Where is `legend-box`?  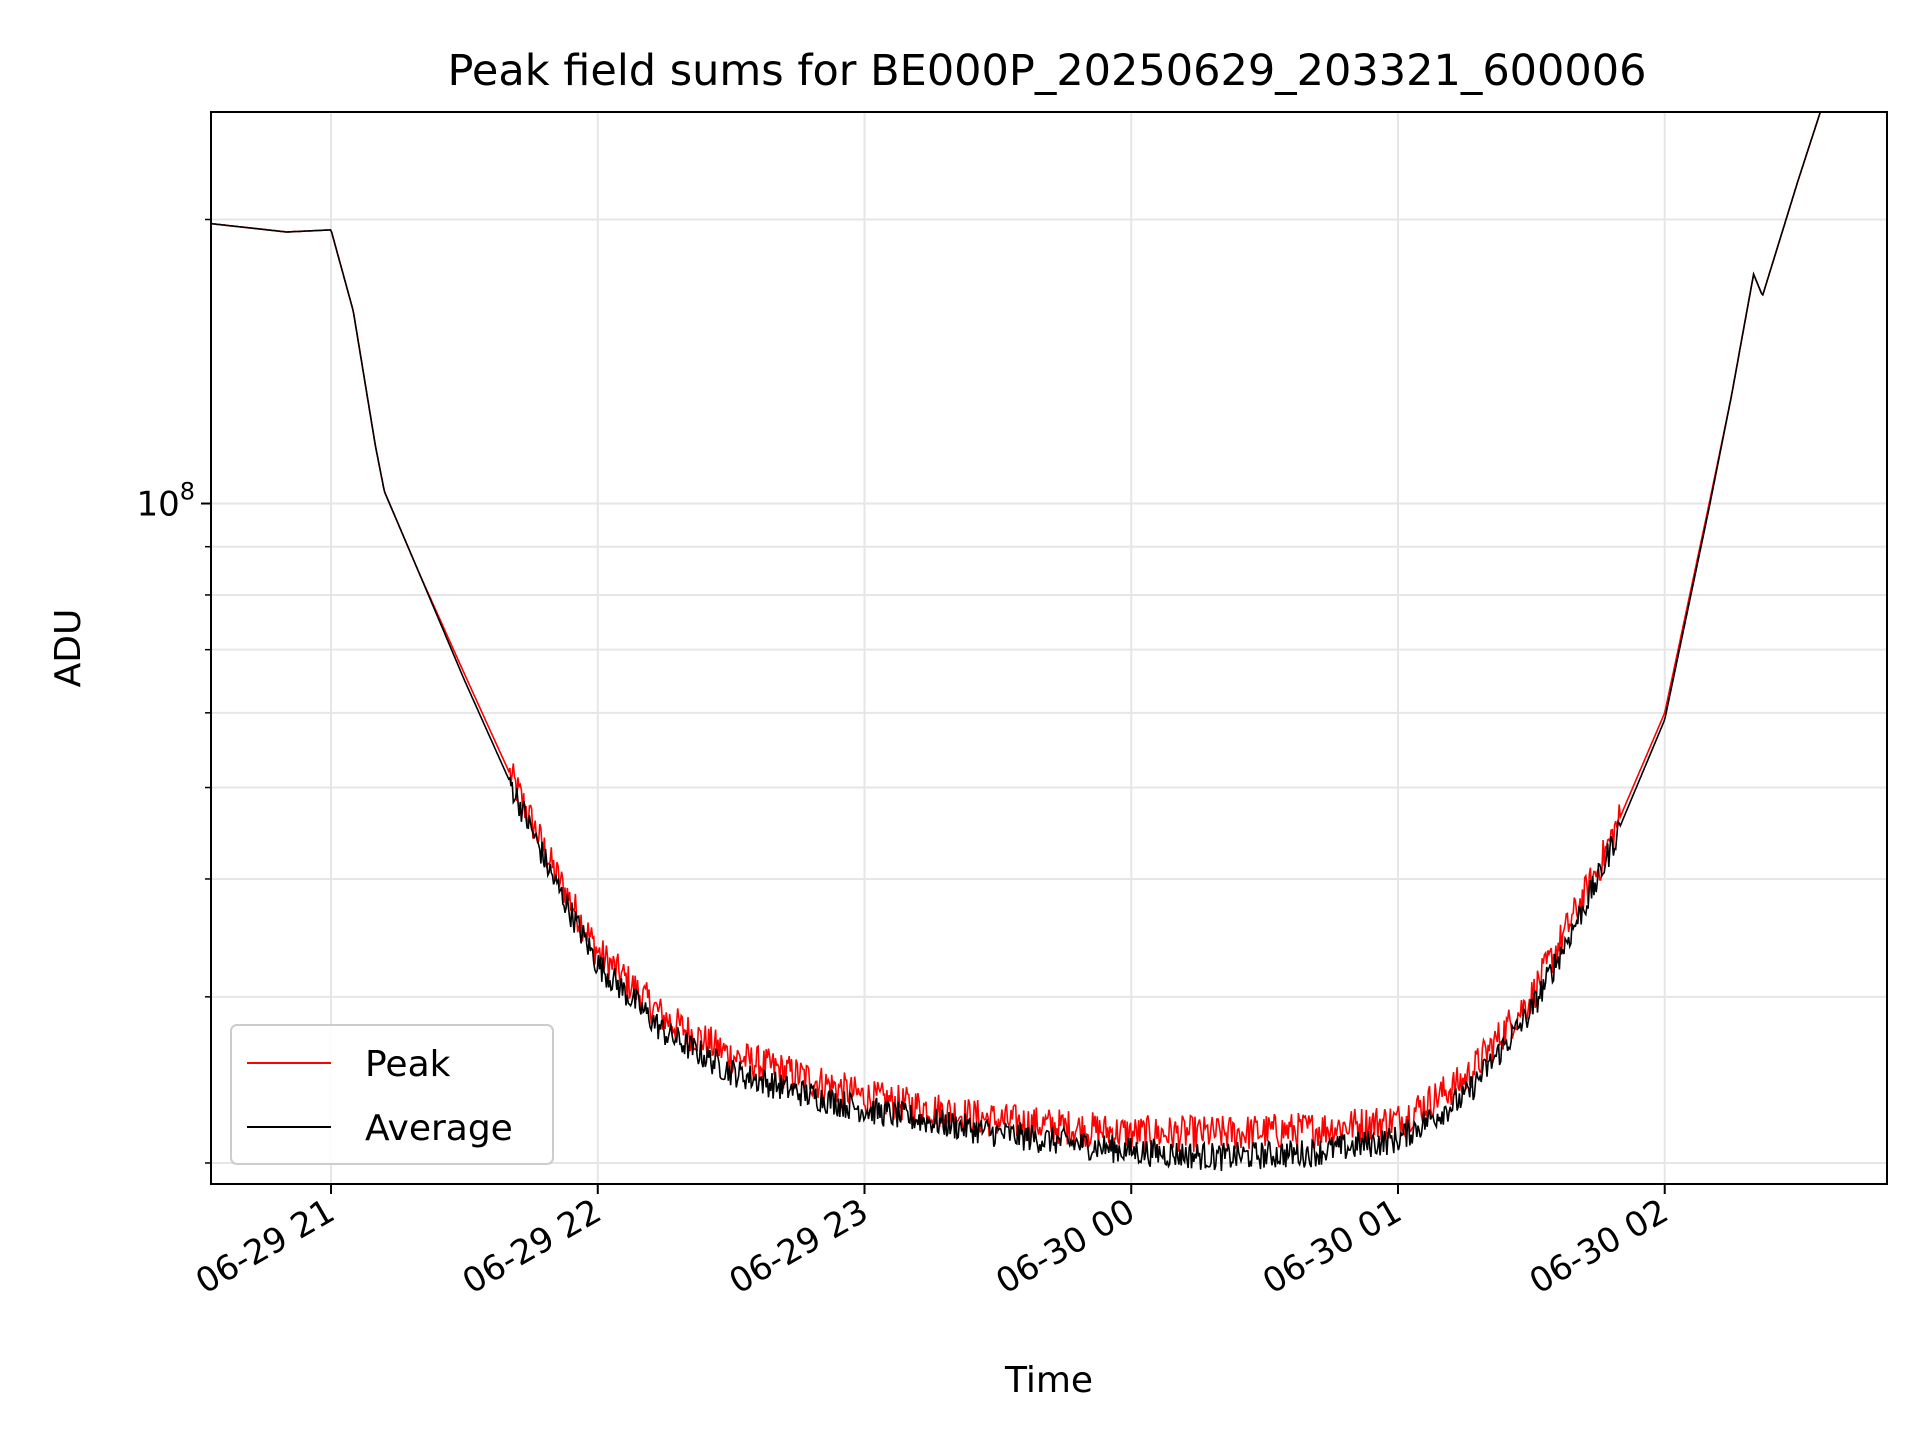
legend-box is located at coordinates (392, 1094).